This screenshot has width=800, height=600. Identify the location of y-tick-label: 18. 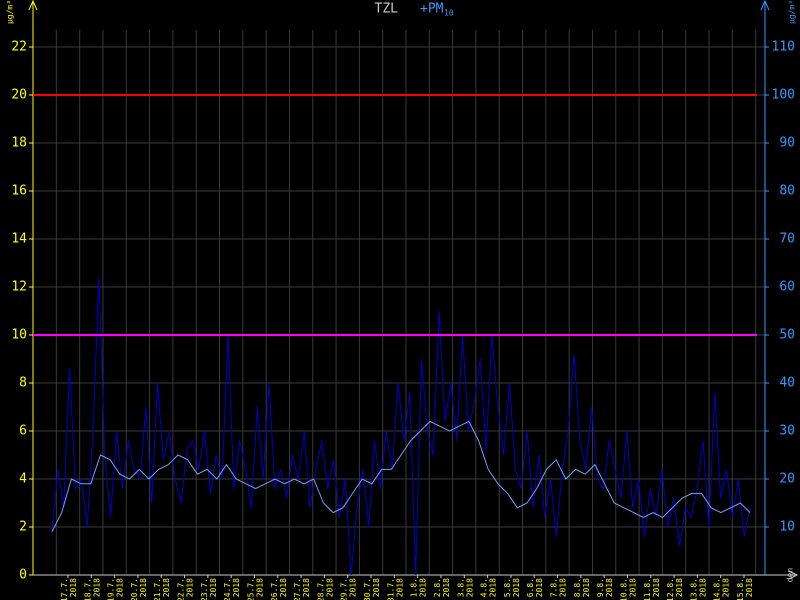
(19, 143).